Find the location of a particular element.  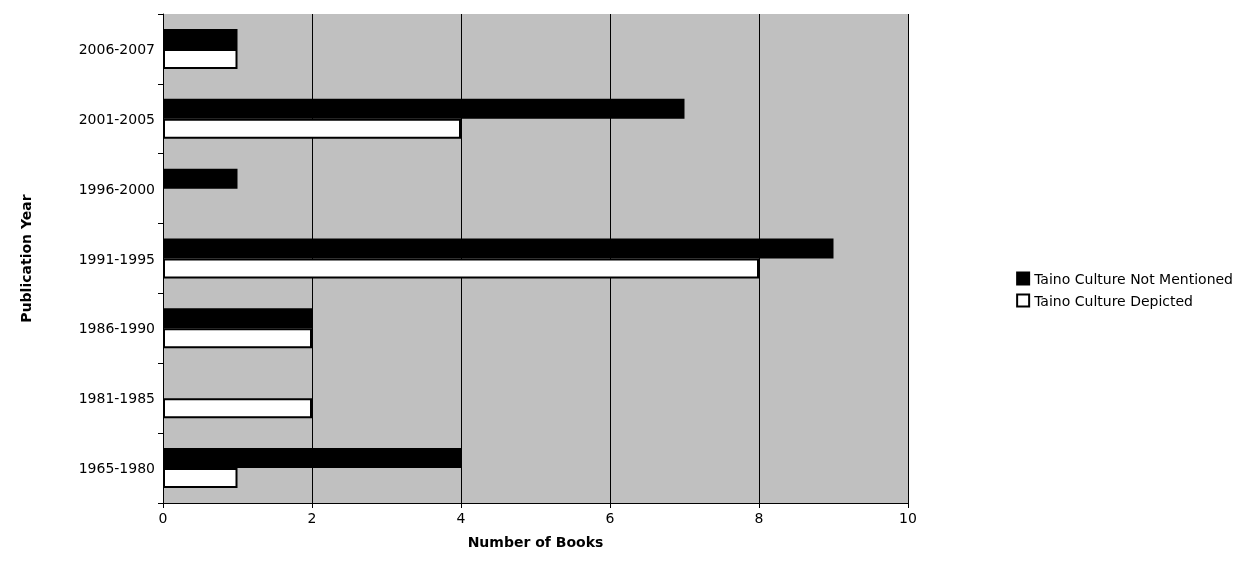

x-tick-label: 10 is located at coordinates (908, 518).